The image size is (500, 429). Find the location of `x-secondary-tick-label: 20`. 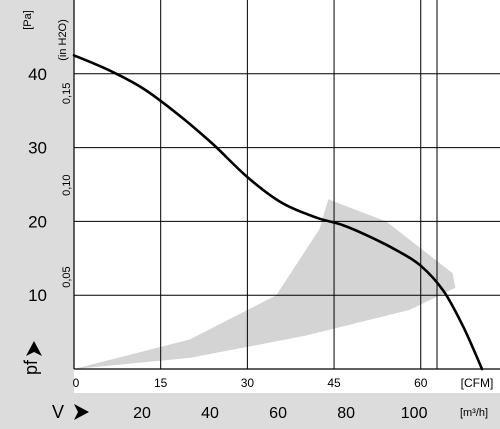

x-secondary-tick-label: 20 is located at coordinates (142, 413).